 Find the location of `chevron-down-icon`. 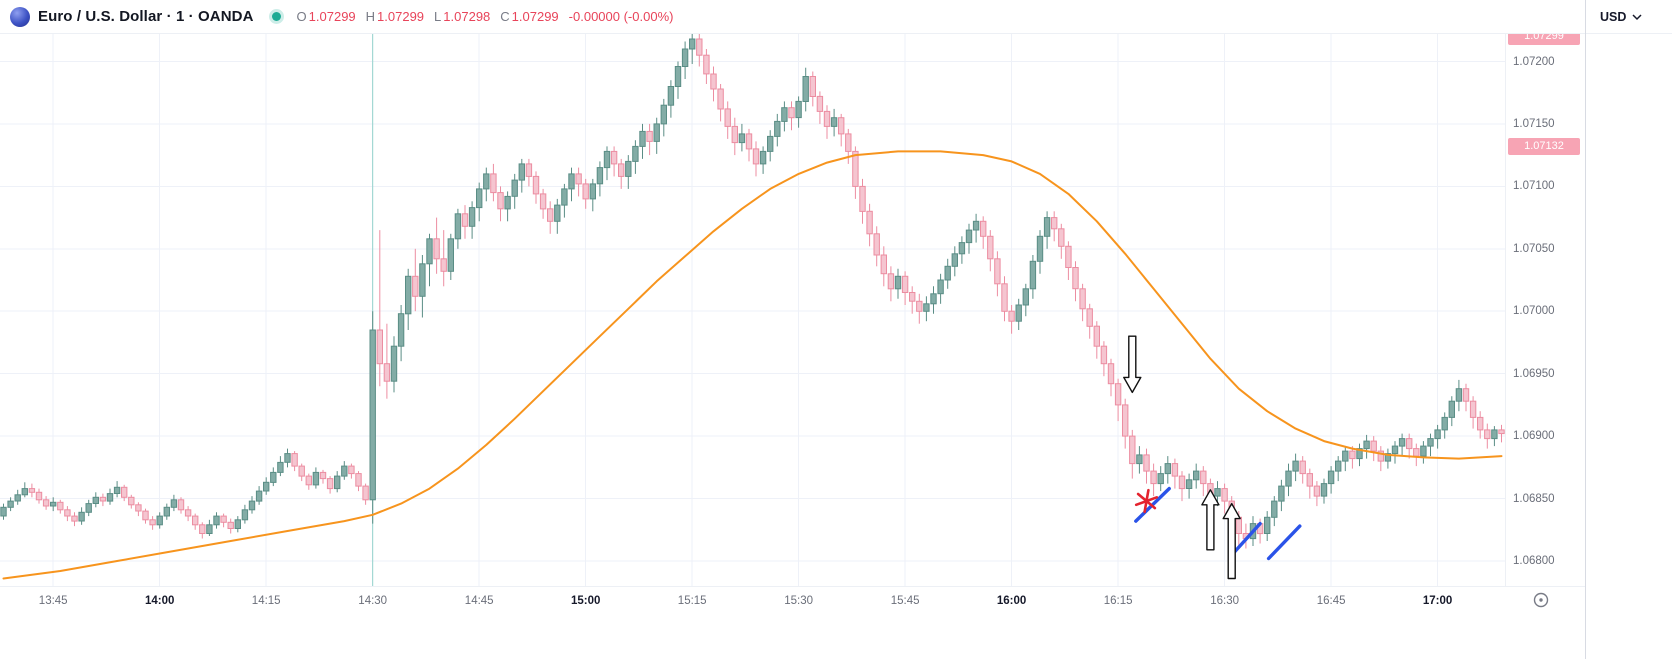

chevron-down-icon is located at coordinates (1637, 16).